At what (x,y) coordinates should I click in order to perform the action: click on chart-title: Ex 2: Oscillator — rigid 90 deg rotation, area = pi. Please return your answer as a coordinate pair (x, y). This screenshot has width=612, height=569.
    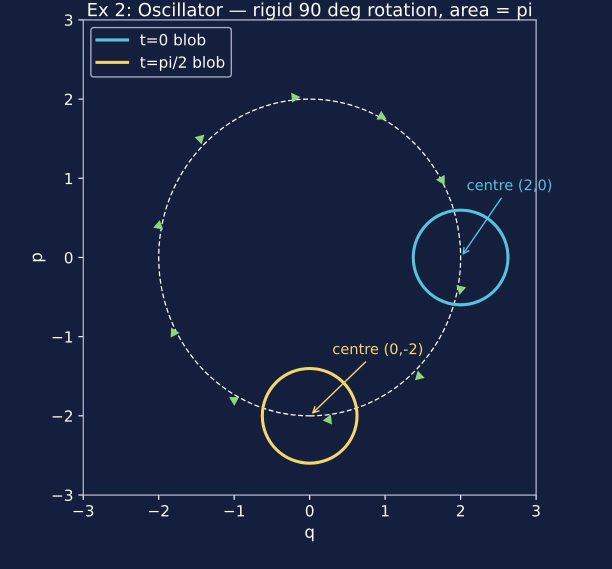
    Looking at the image, I should click on (310, 11).